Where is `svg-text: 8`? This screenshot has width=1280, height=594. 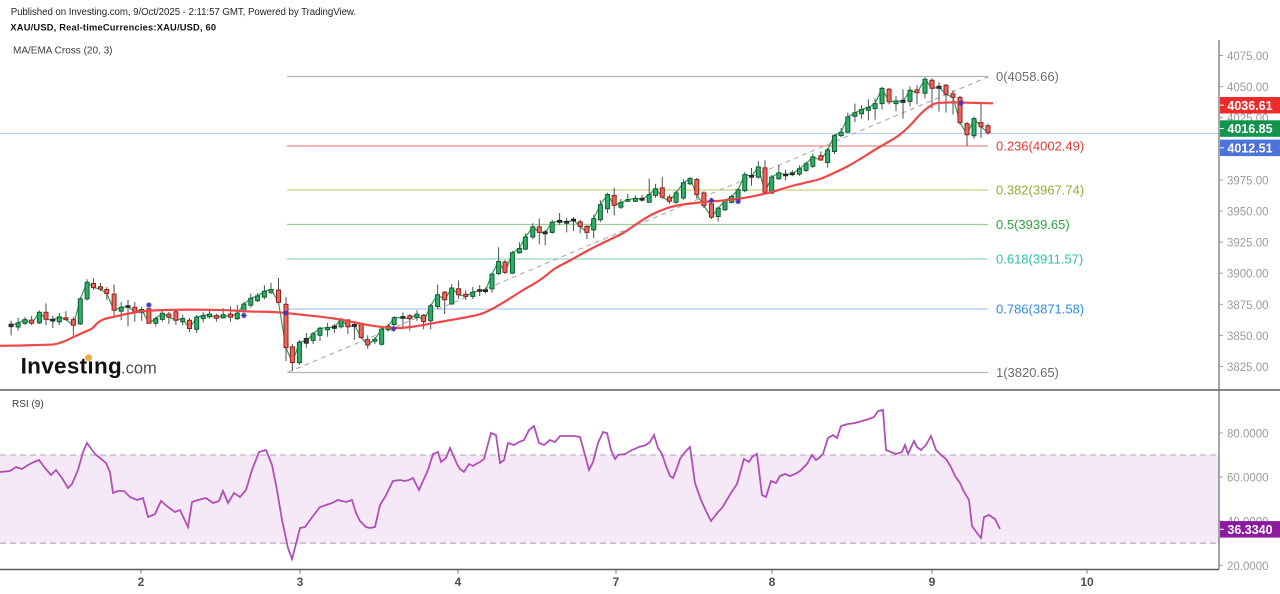
svg-text: 8 is located at coordinates (772, 582).